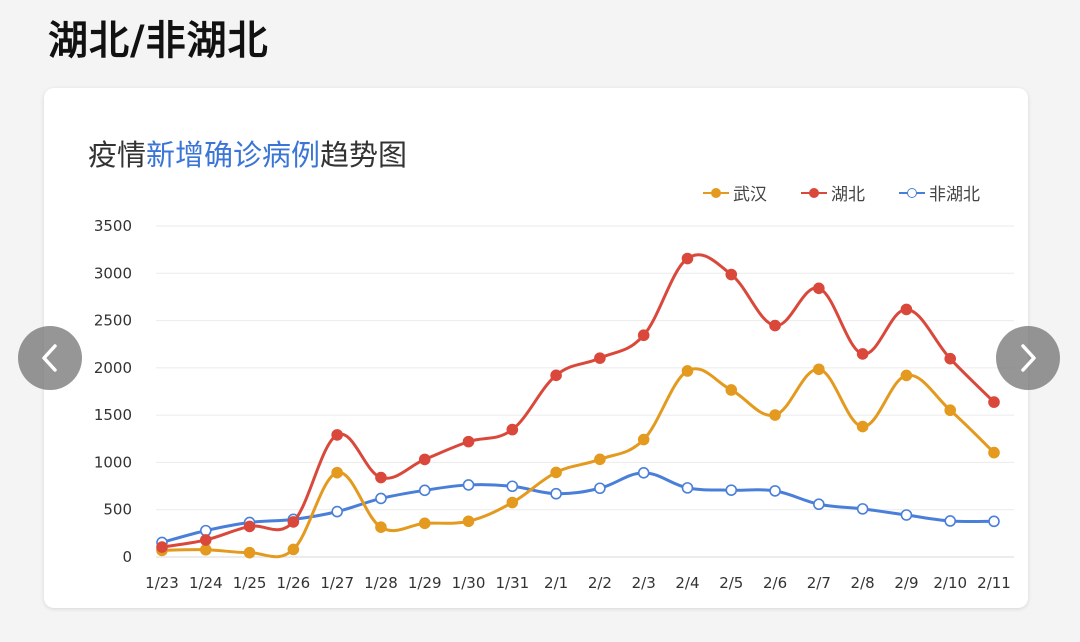 This screenshot has height=642, width=1080. Describe the element at coordinates (512, 583) in the screenshot. I see `x-tick-label: 1/31` at that location.